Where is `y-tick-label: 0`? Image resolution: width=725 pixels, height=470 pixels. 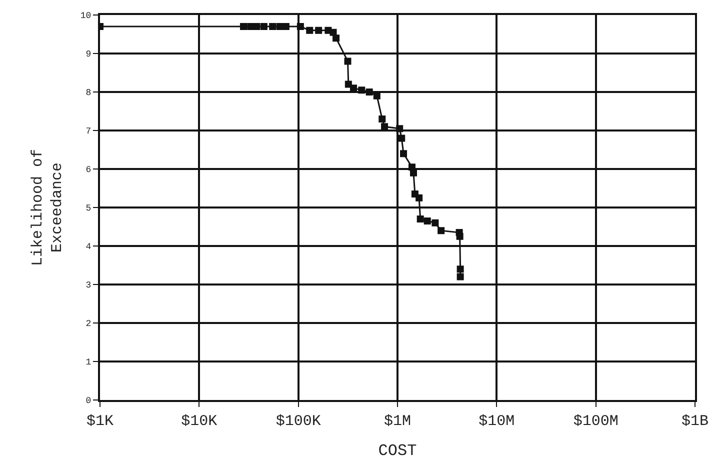 y-tick-label: 0 is located at coordinates (89, 401).